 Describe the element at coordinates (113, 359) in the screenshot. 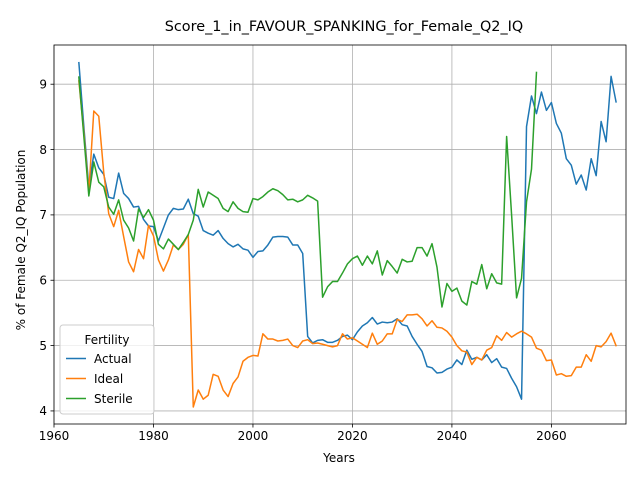

I see `legend-label-actual: Actual` at that location.